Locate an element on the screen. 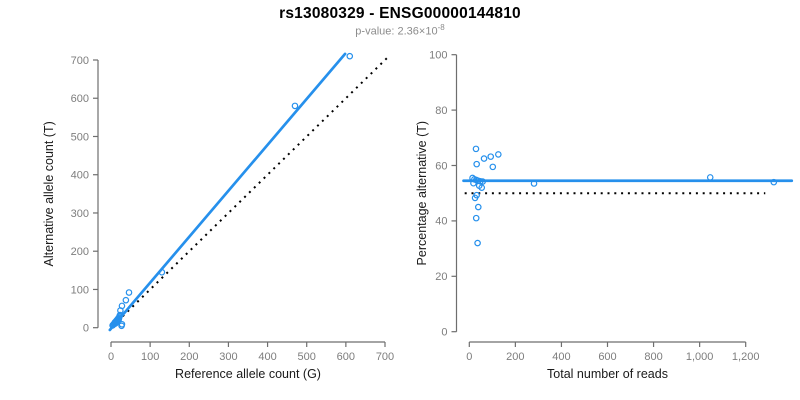 This screenshot has width=800, height=400. x-tick-label: 1,000 is located at coordinates (700, 357).